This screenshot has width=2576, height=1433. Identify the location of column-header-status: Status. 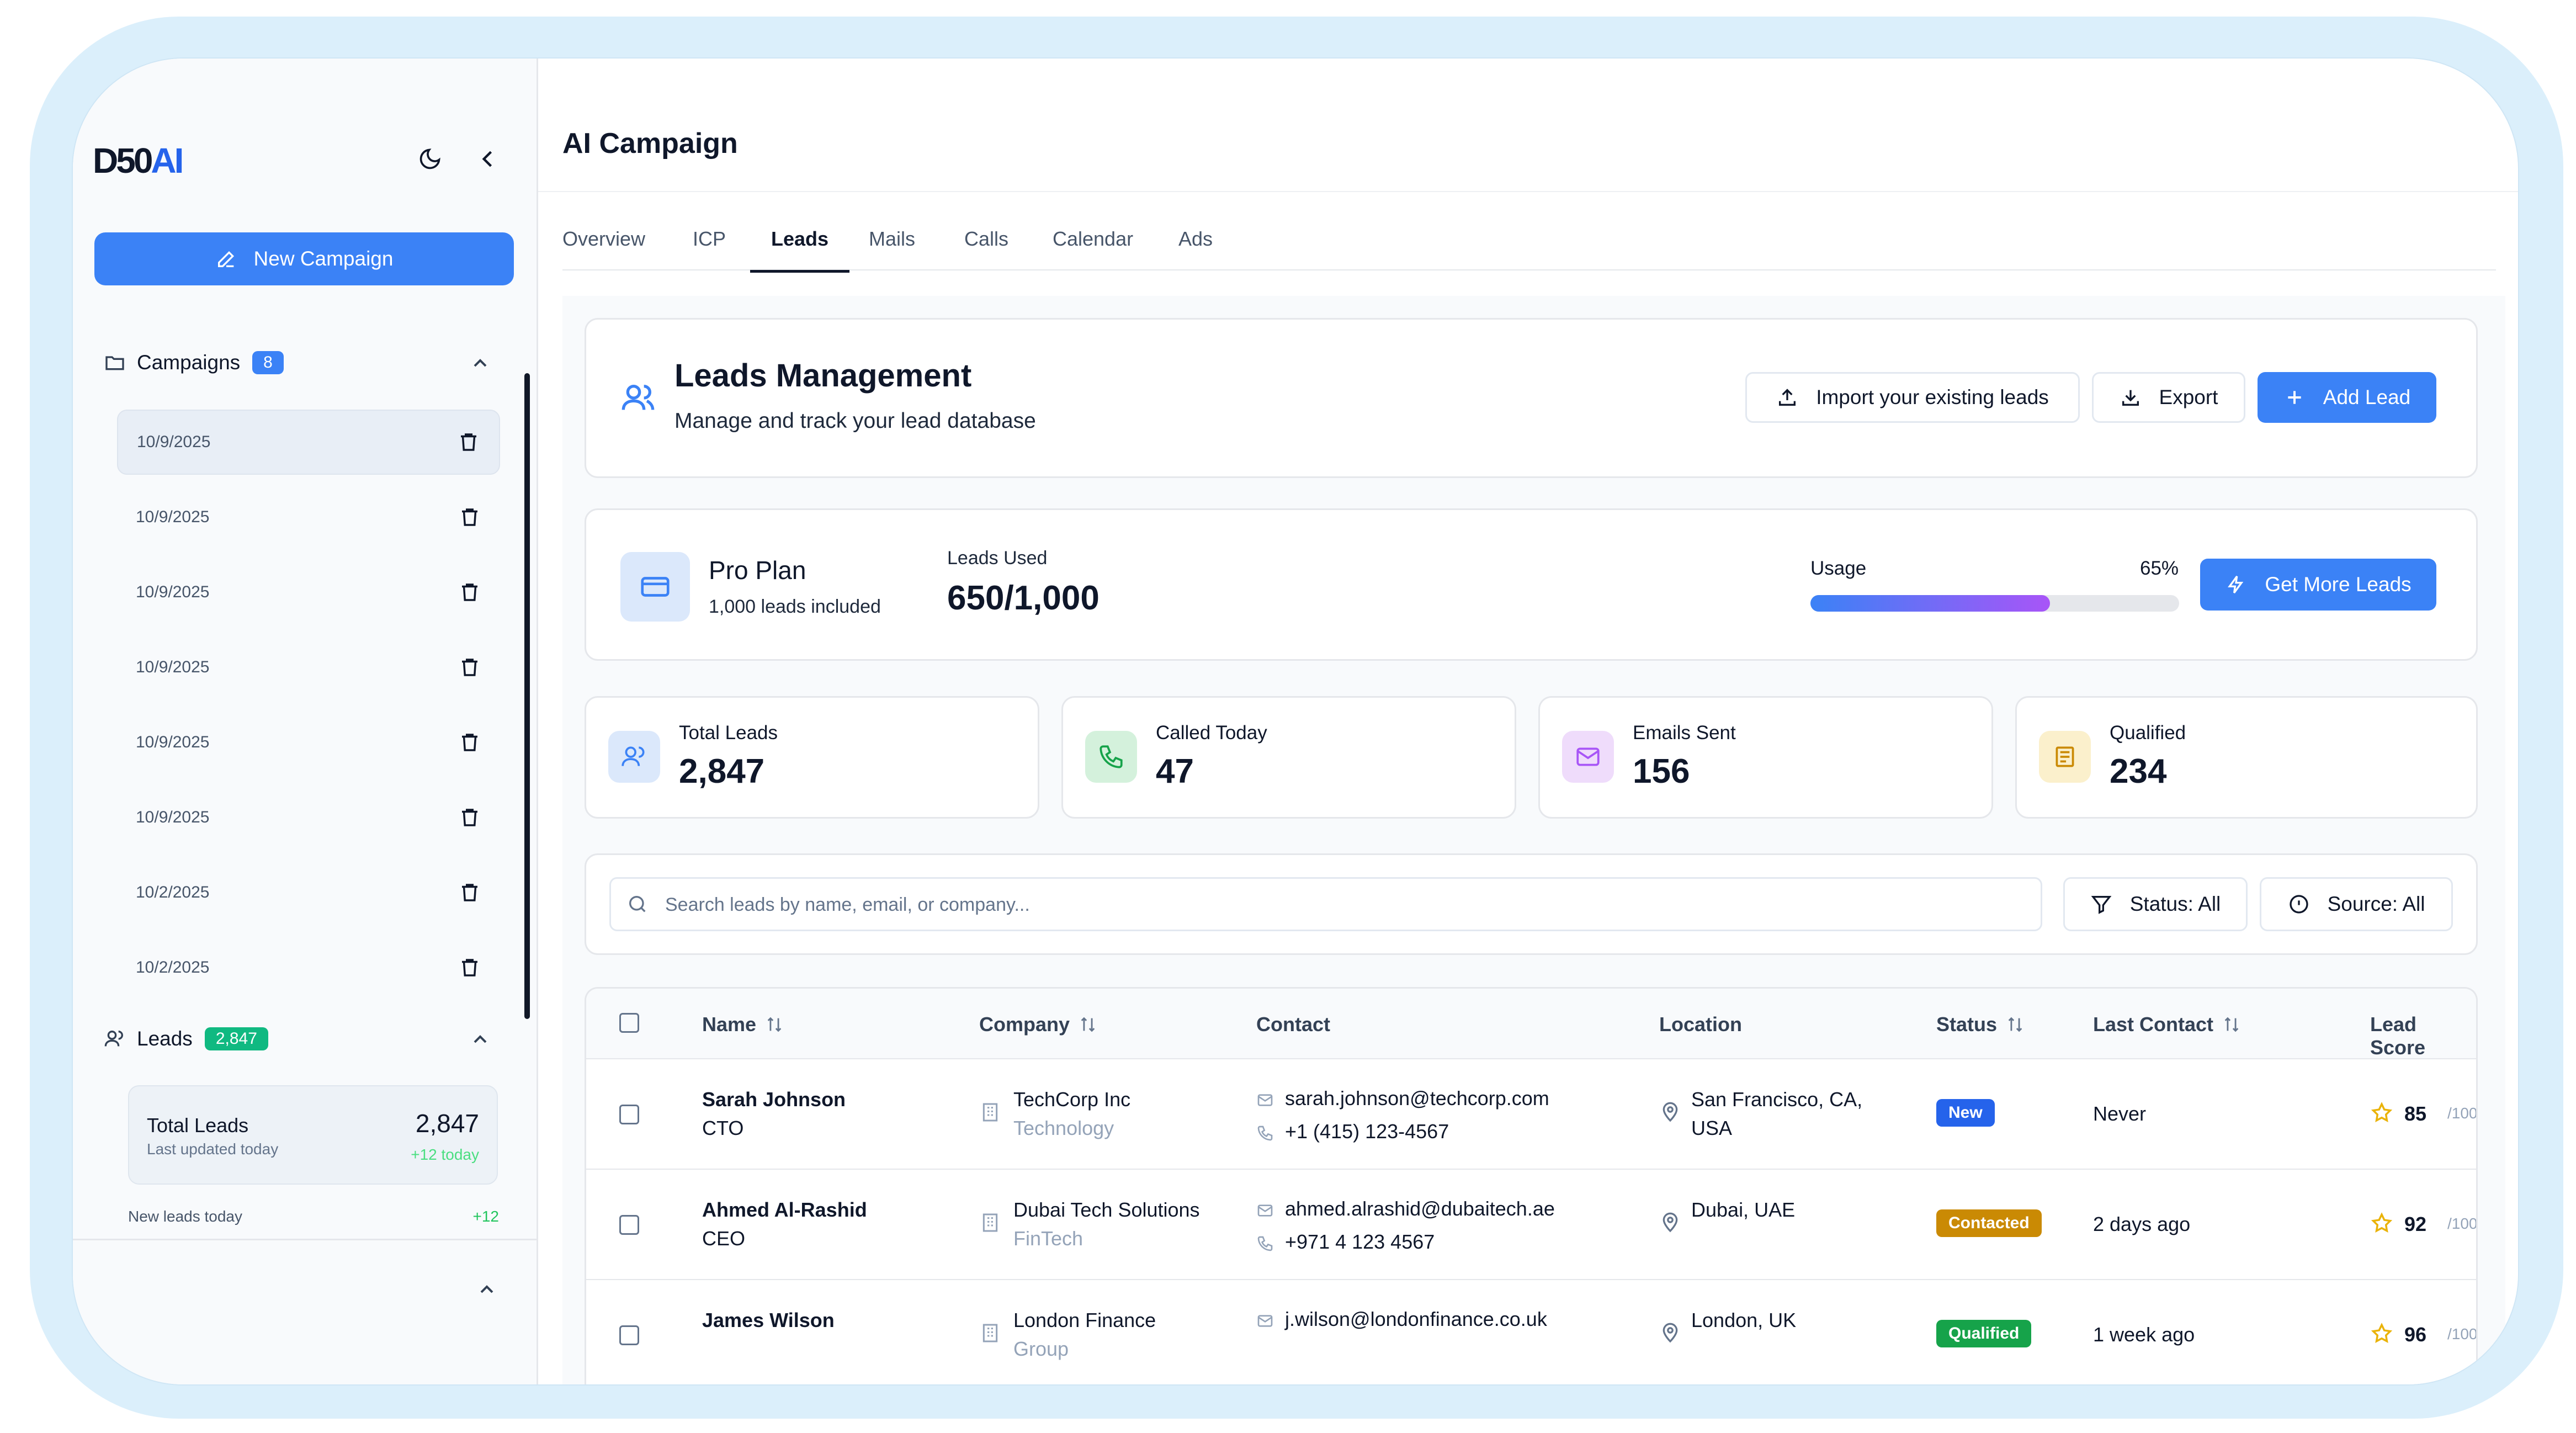
(1980, 1024).